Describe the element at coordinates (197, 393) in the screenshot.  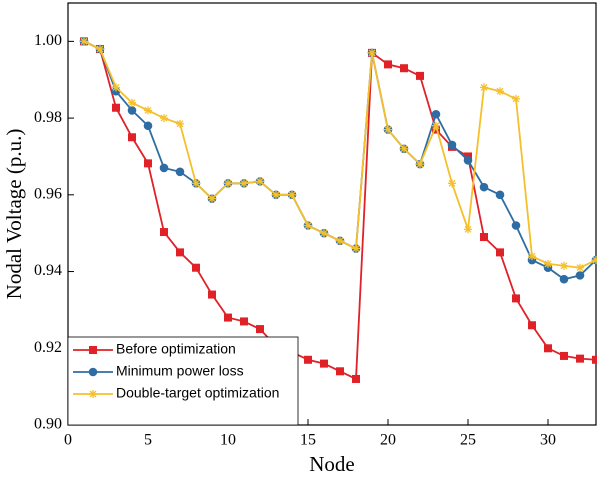
I see `legend-label: Double-target optimization` at that location.